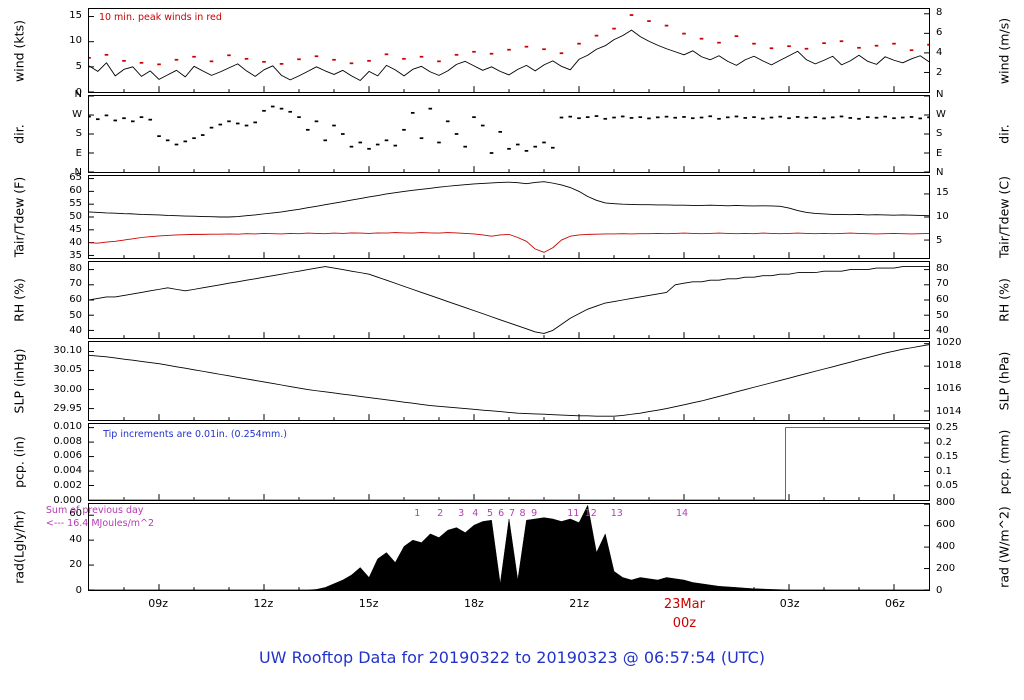 The image size is (1024, 700). I want to click on axis-title-rh-right: RH (%), so click(1004, 300).